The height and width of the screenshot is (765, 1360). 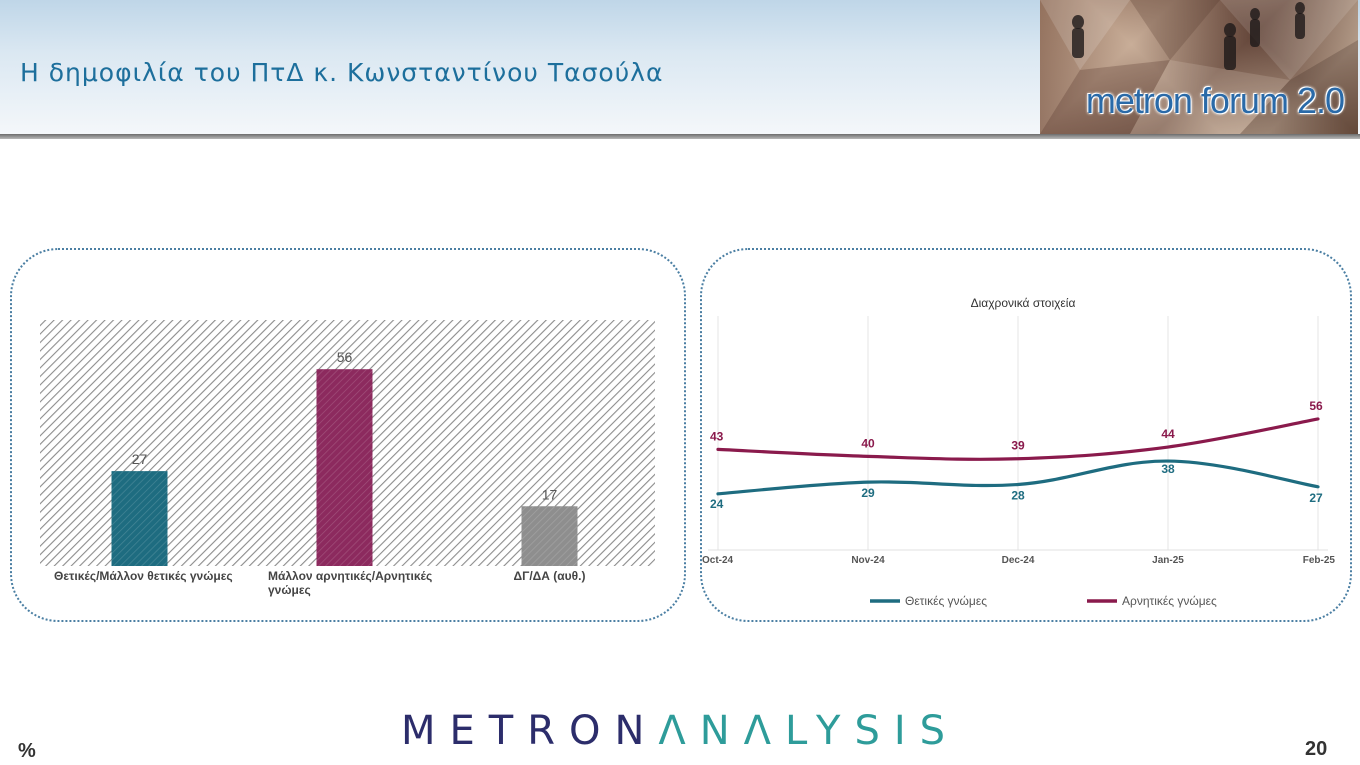 I want to click on data-label: 43, so click(x=717, y=436).